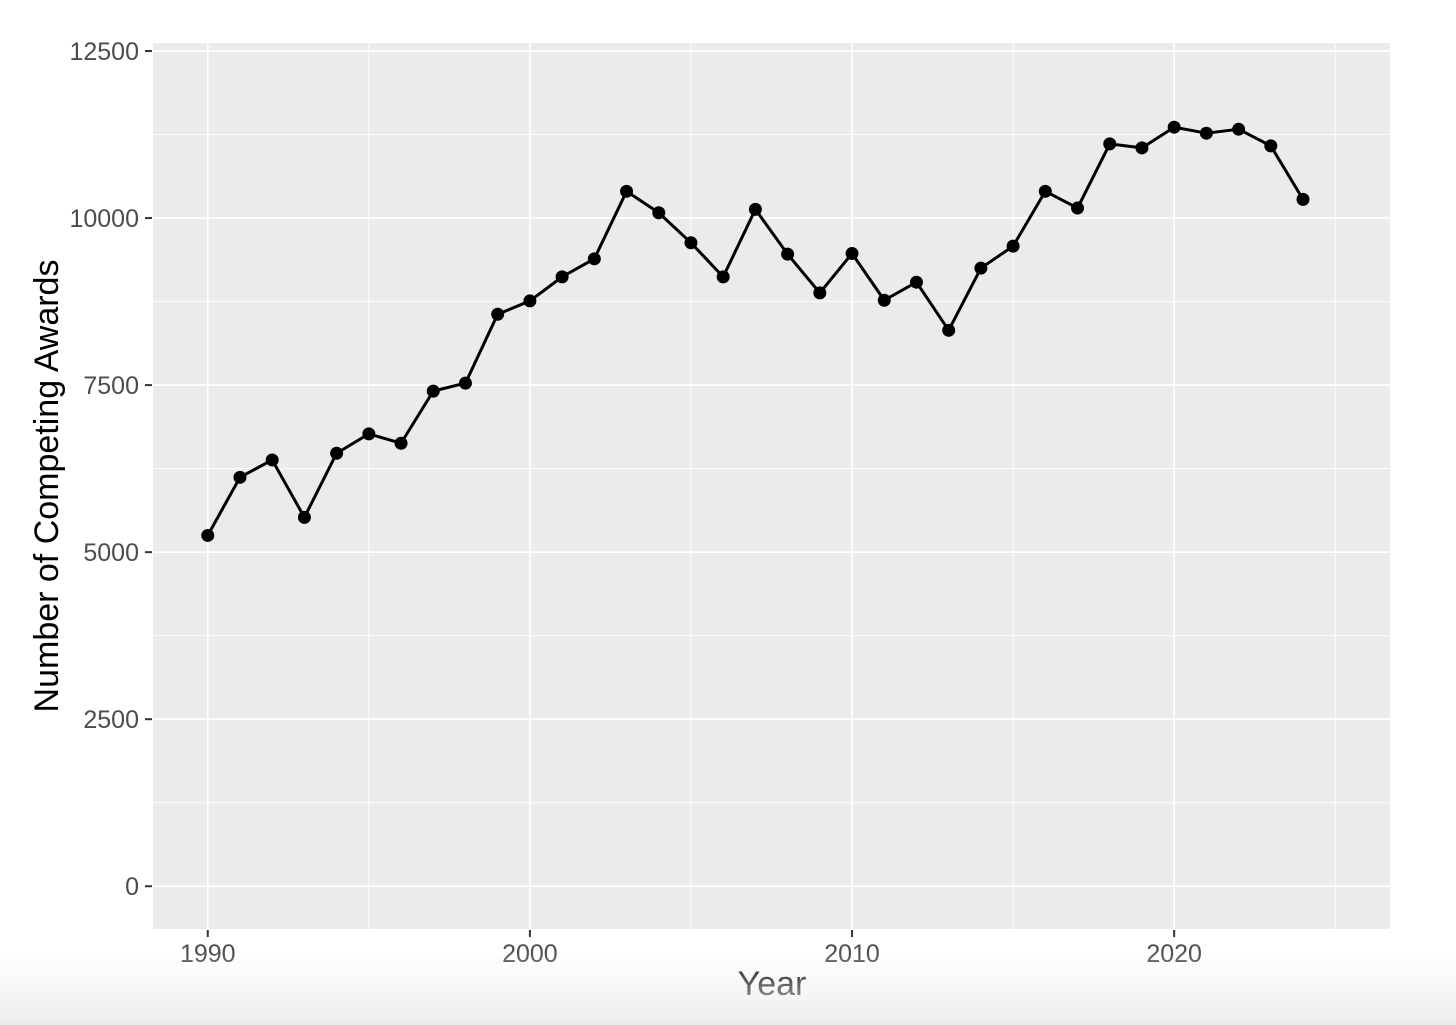 The height and width of the screenshot is (1025, 1456). Describe the element at coordinates (1174, 954) in the screenshot. I see `x-tick-label: 2020` at that location.